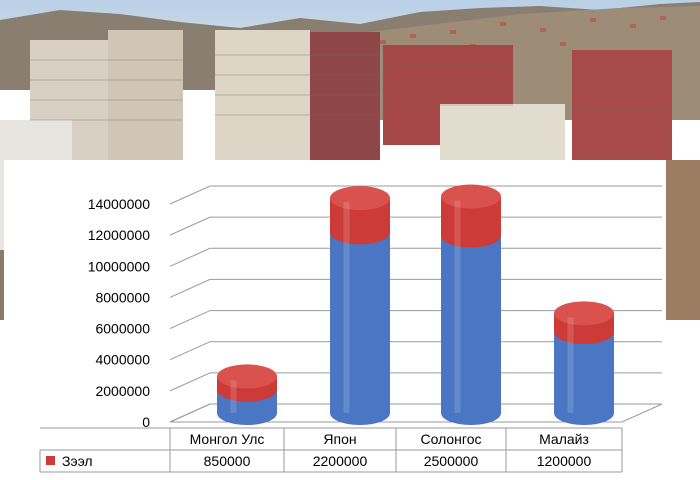 This screenshot has width=700, height=480. Describe the element at coordinates (450, 439) in the screenshot. I see `category-label: Солонгос` at that location.